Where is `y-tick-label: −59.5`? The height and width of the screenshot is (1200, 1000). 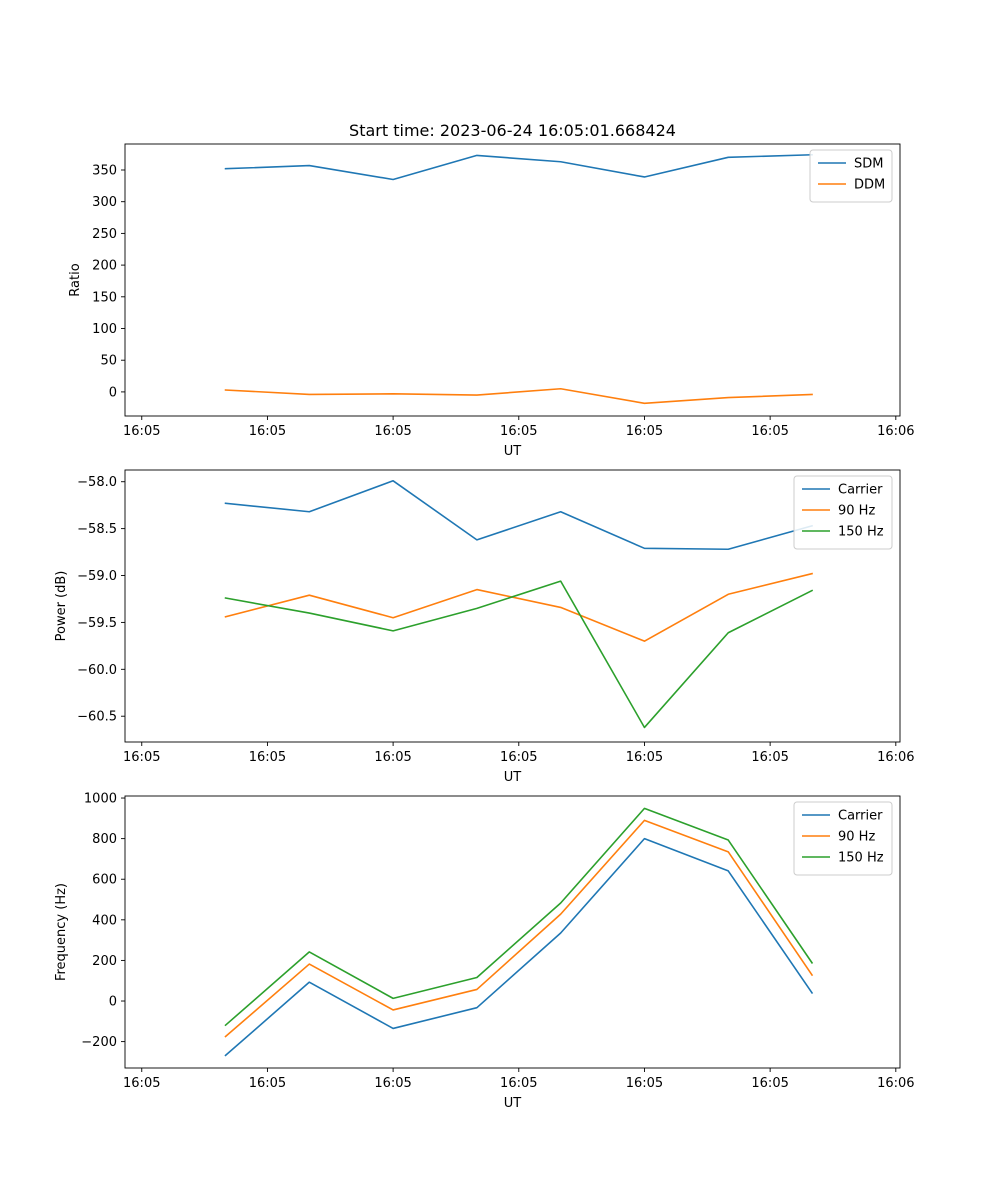 y-tick-label: −59.5 is located at coordinates (97, 623).